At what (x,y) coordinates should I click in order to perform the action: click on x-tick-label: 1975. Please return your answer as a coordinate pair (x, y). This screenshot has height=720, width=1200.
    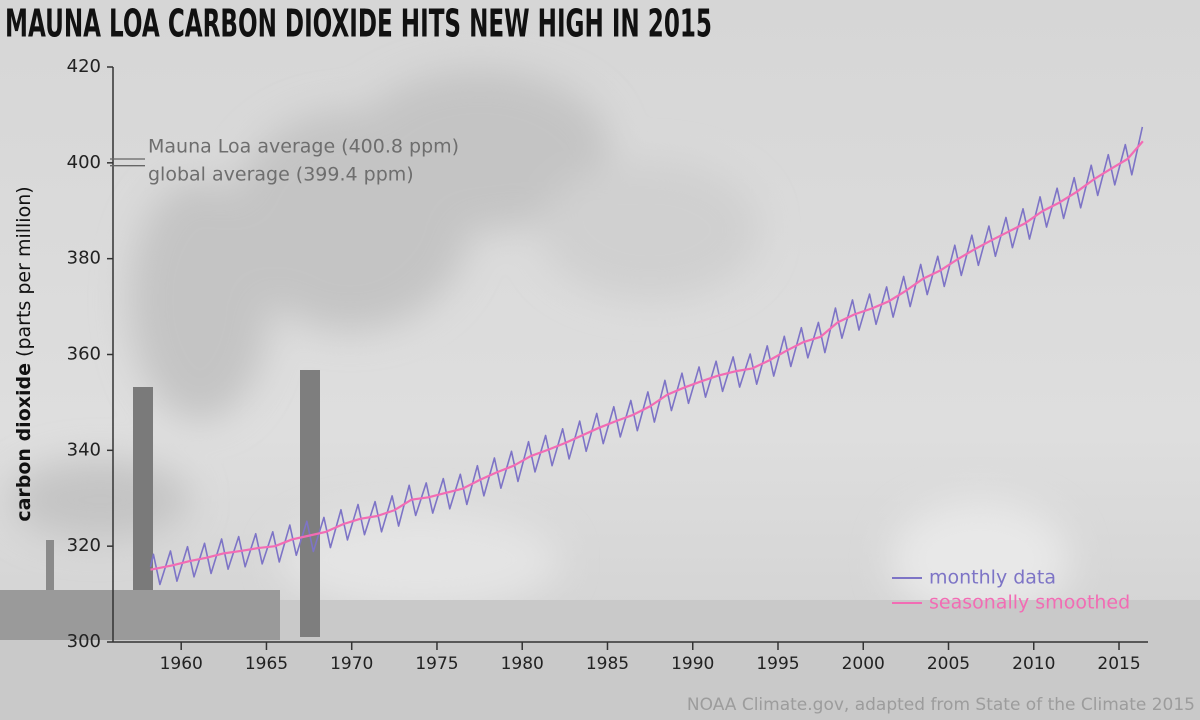
    Looking at the image, I should click on (436, 664).